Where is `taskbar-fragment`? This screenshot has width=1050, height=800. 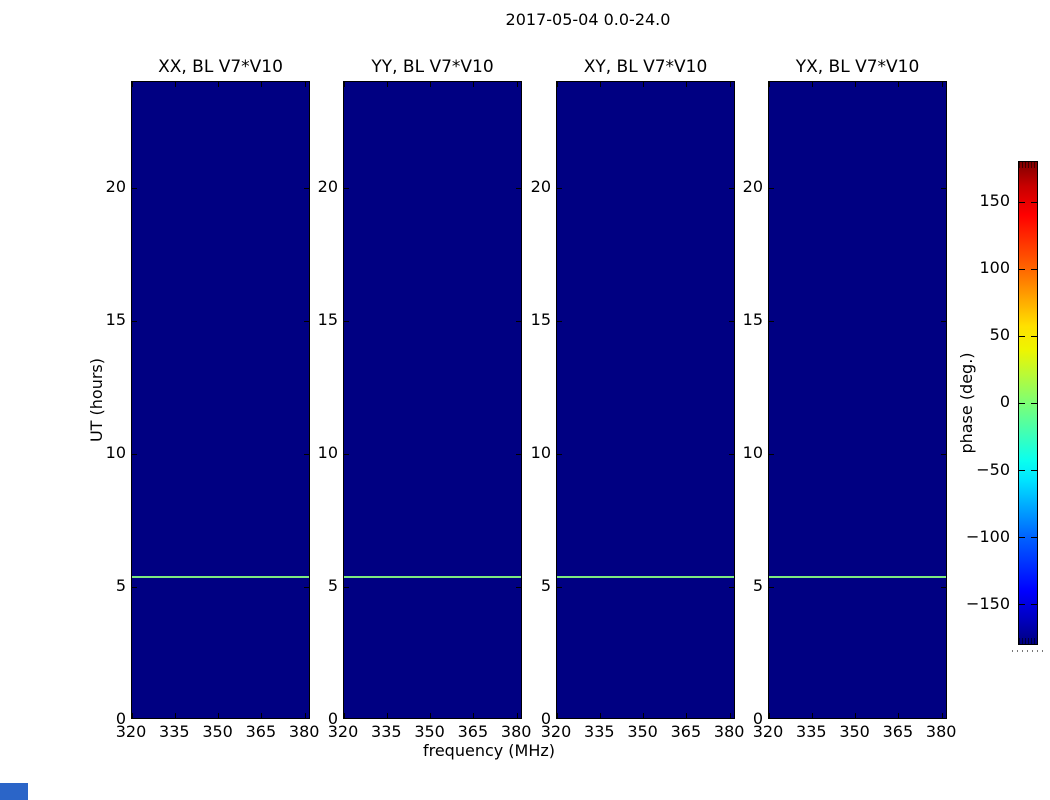
taskbar-fragment is located at coordinates (14, 791).